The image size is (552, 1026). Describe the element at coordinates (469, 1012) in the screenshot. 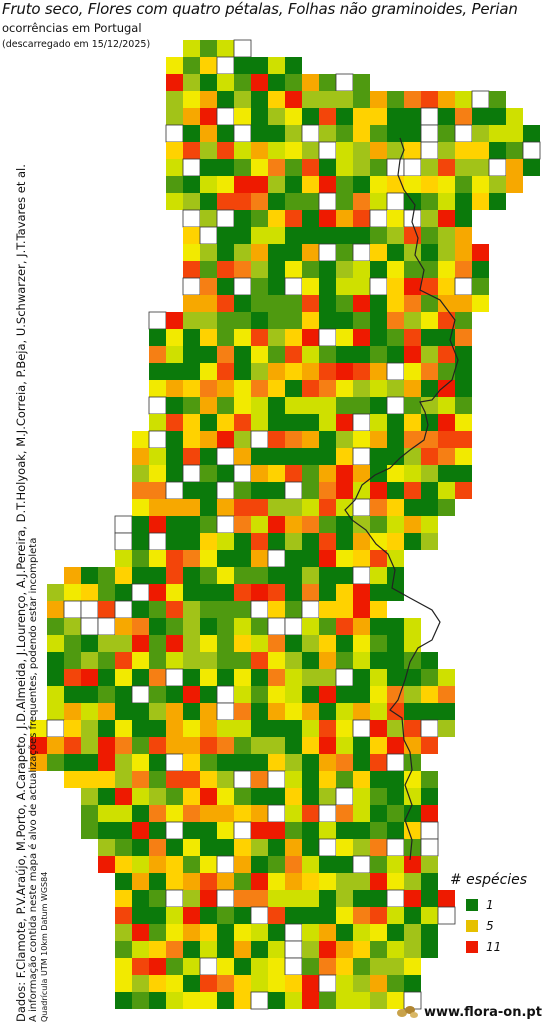

I see `flora-on-logo-link: www.flora-on.pt` at that location.